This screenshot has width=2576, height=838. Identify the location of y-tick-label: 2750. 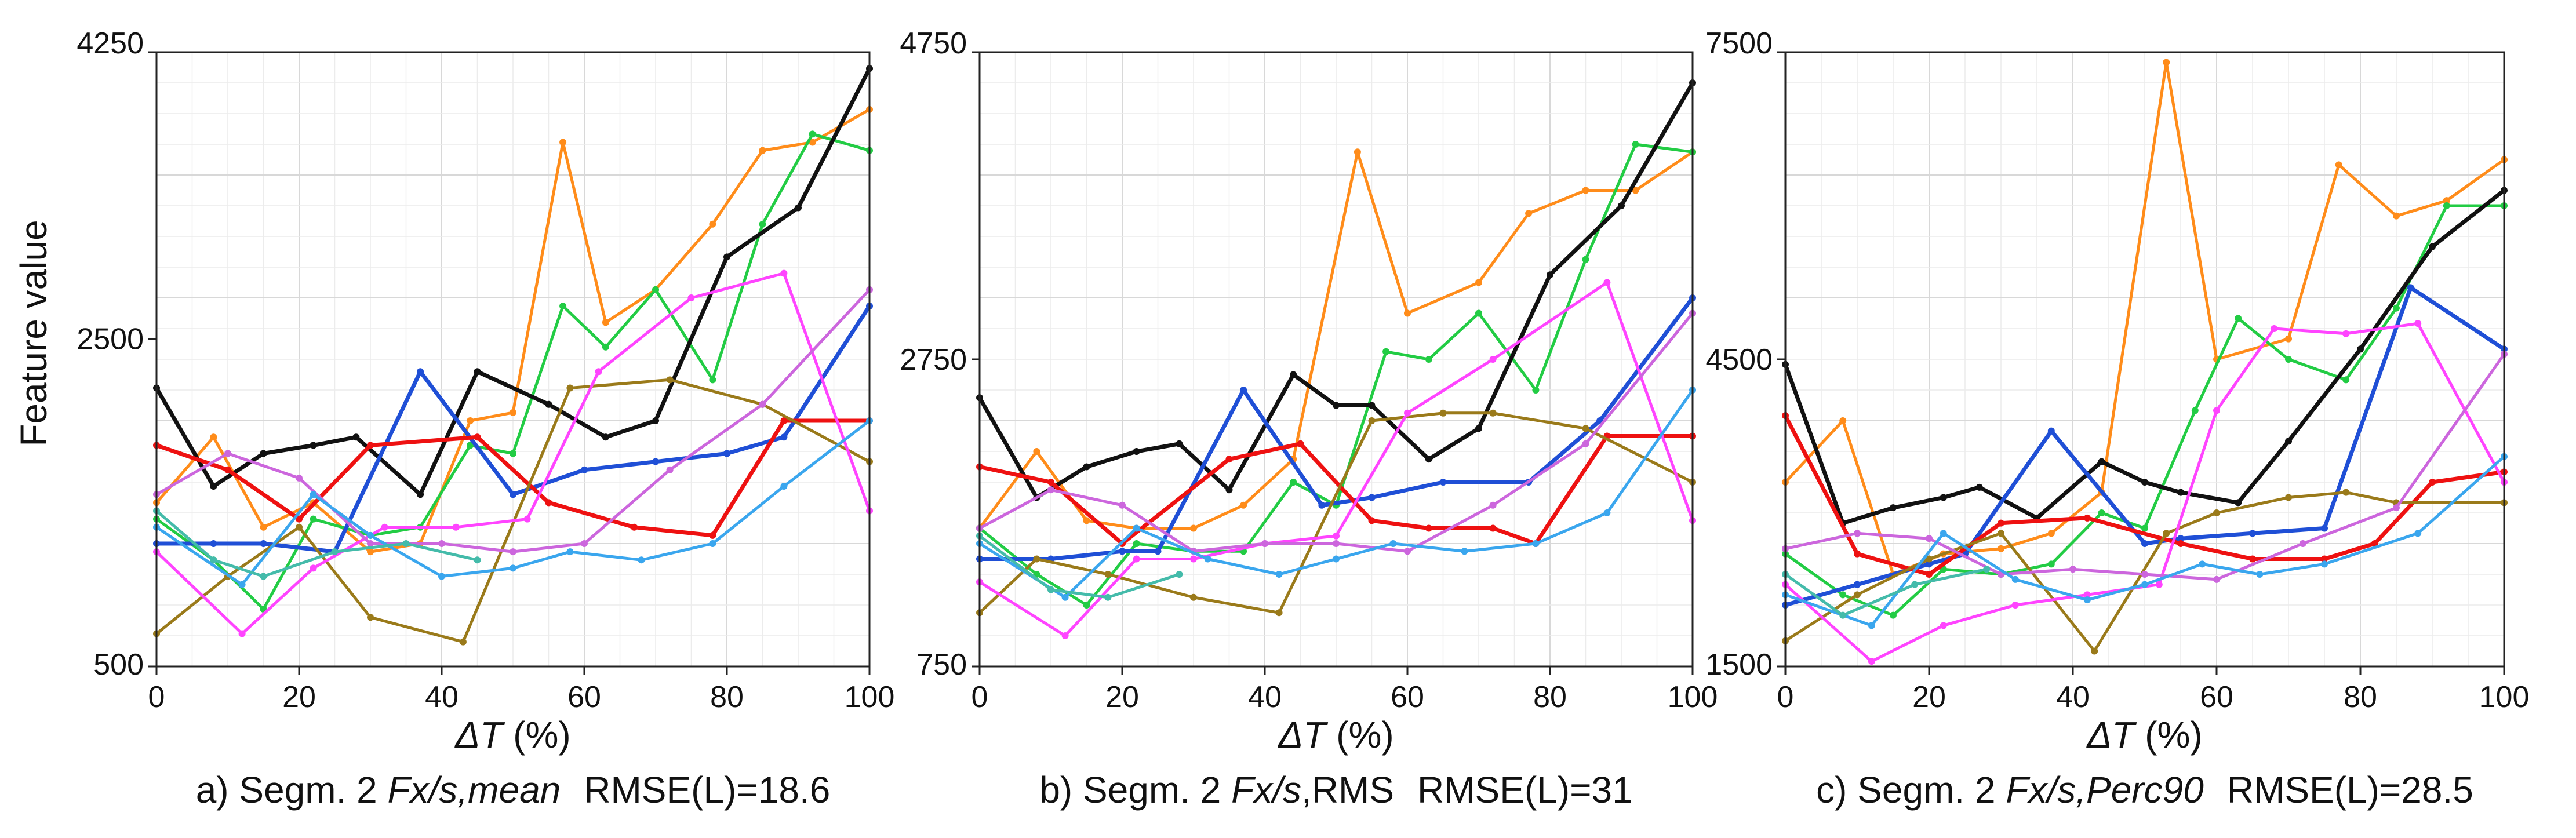
(933, 360).